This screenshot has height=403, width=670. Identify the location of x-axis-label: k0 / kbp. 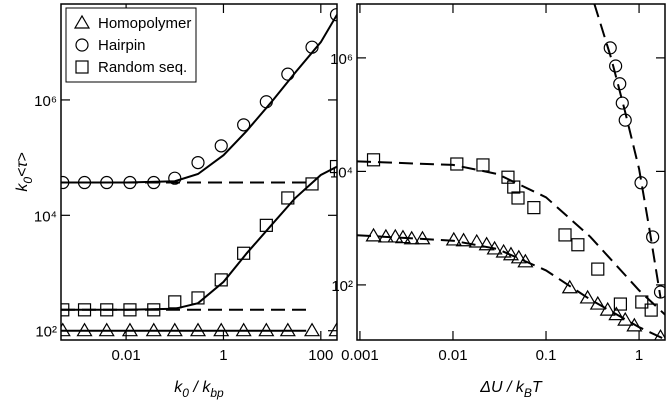
(199, 389).